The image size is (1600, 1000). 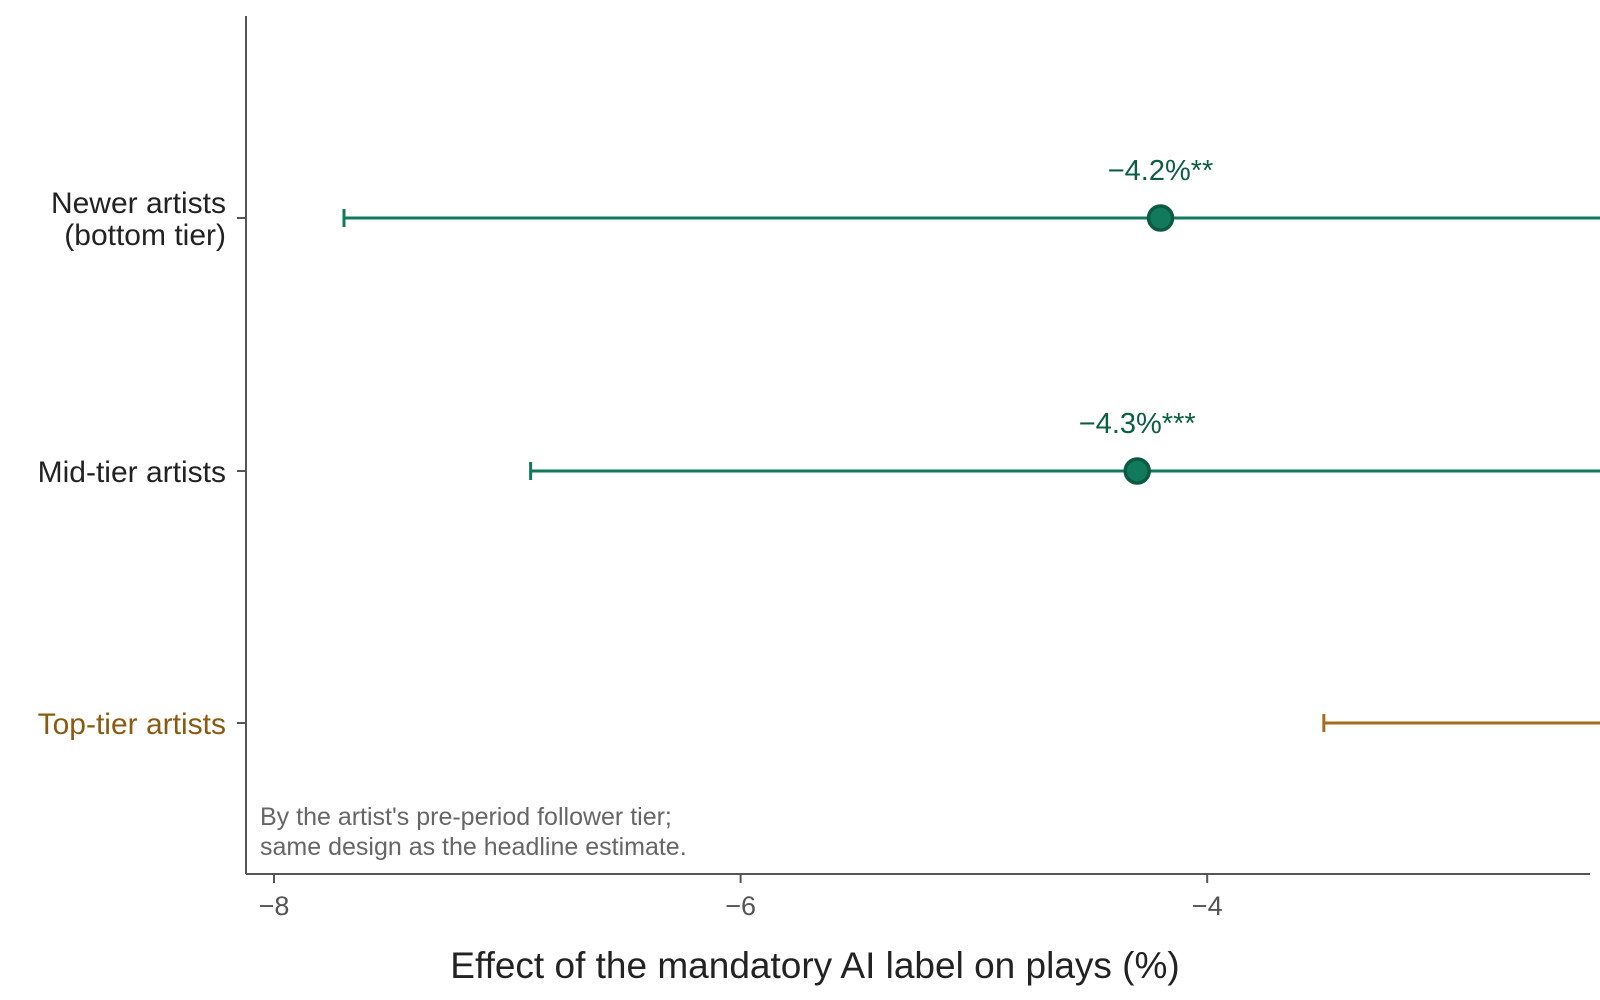 What do you see at coordinates (1207, 906) in the screenshot?
I see `x-tick-label: −4` at bounding box center [1207, 906].